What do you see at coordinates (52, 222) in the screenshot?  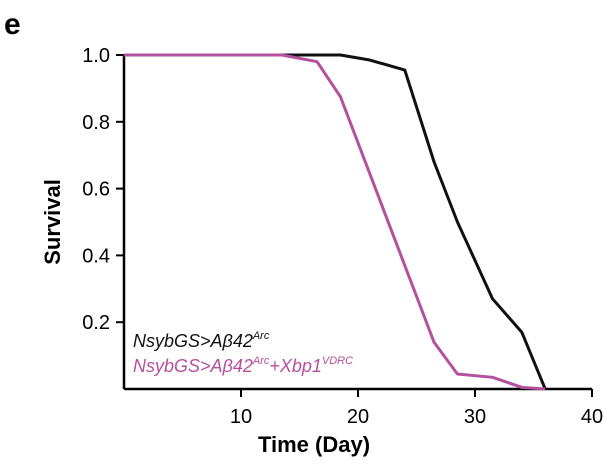 I see `y-axis-title: Survival` at bounding box center [52, 222].